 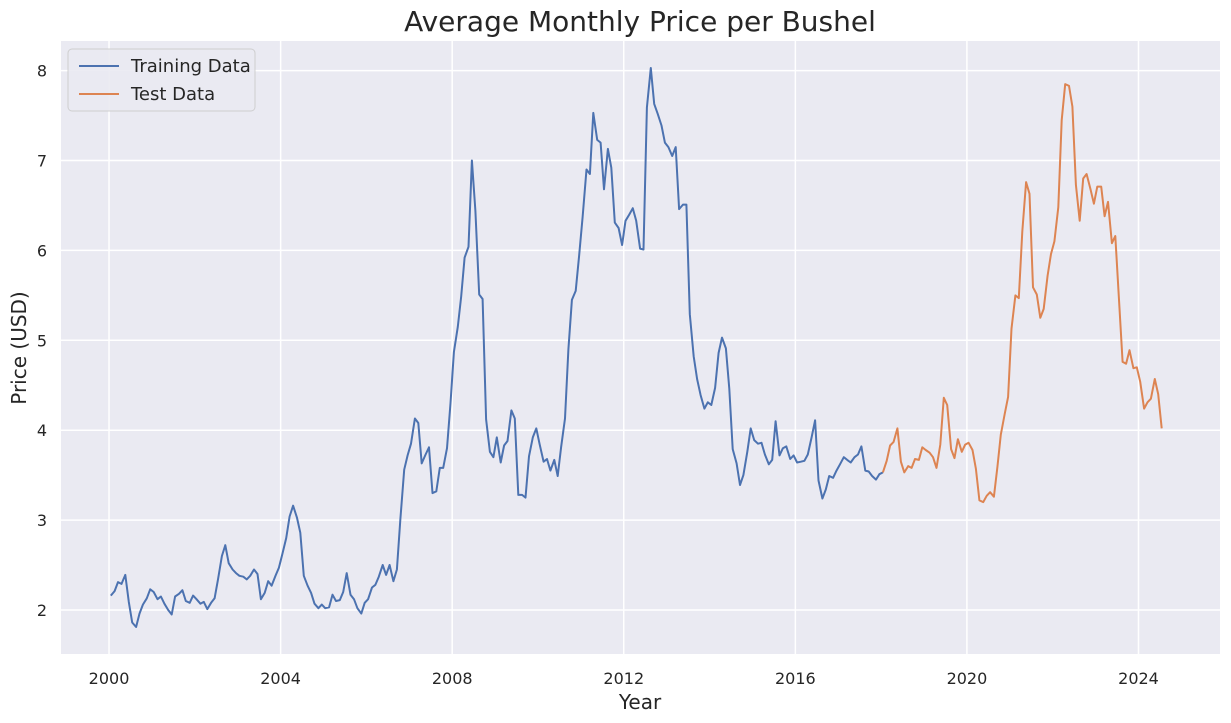 What do you see at coordinates (42, 250) in the screenshot?
I see `y-tick-label: 6` at bounding box center [42, 250].